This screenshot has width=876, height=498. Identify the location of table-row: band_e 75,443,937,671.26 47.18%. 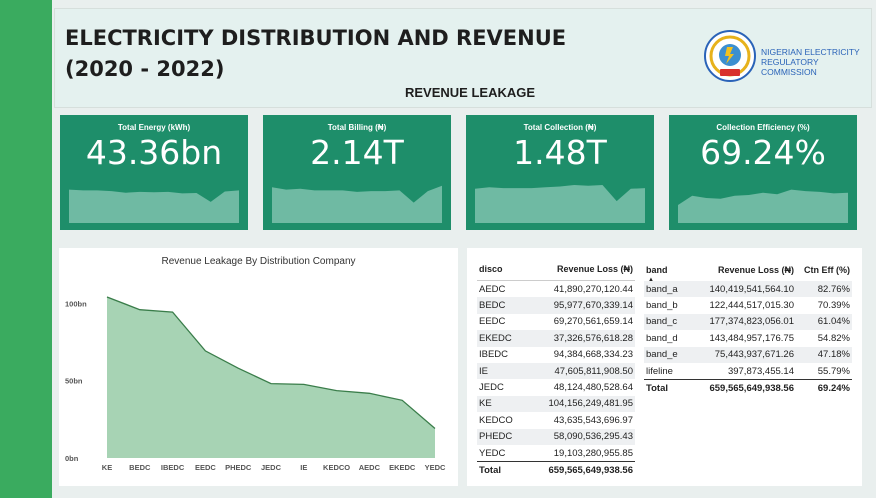
(748, 354).